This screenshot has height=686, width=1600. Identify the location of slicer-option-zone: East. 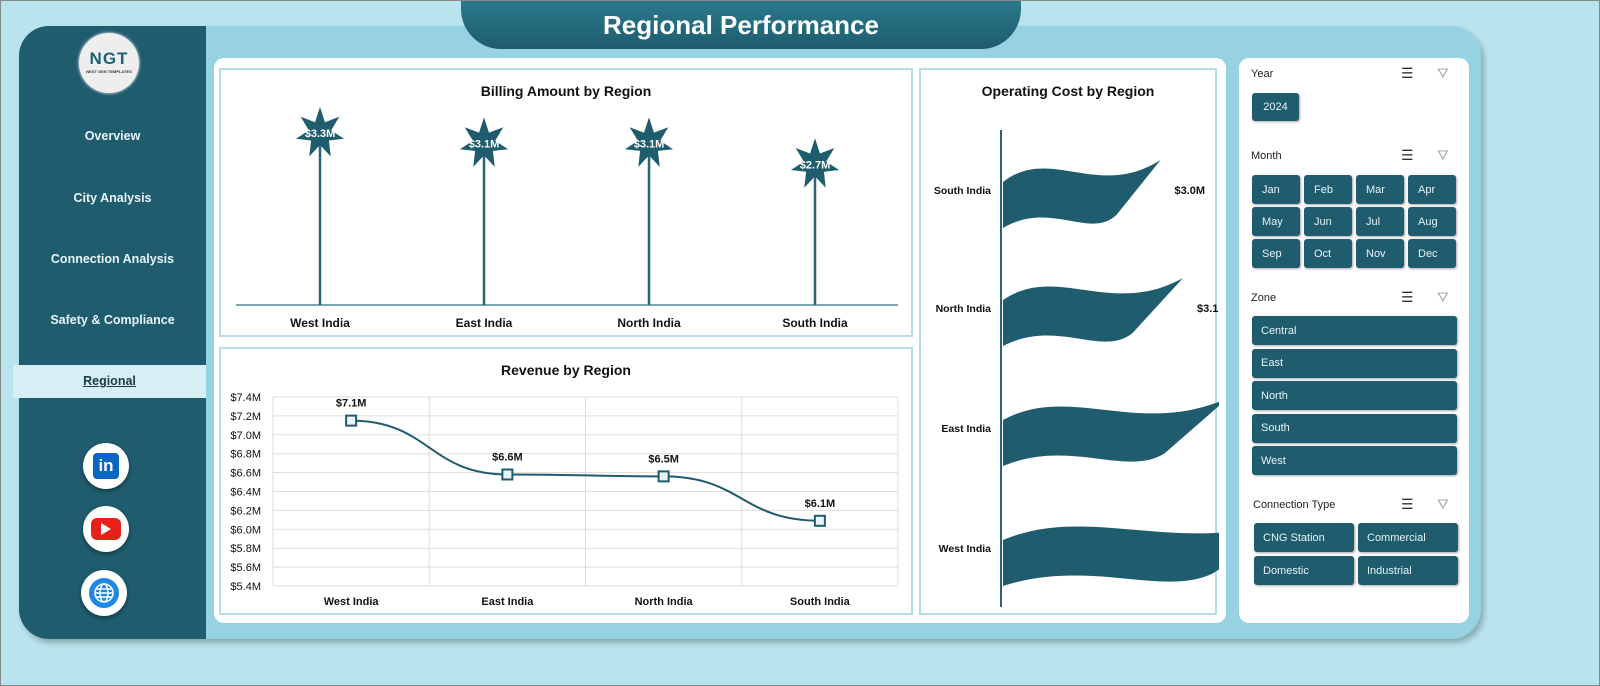
(1354, 363).